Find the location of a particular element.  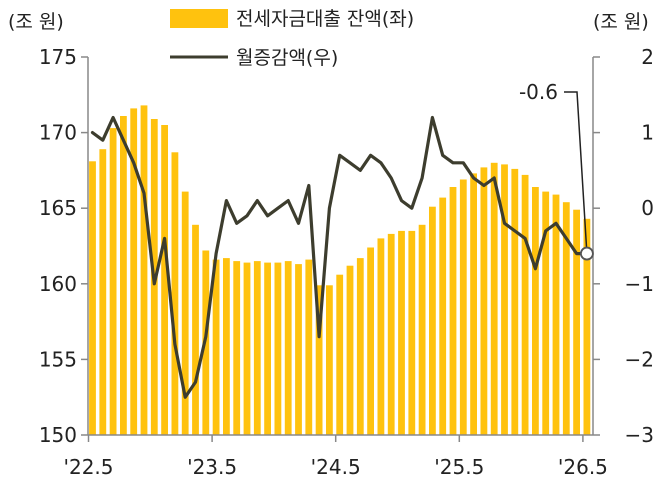

left-tick-label: 155 is located at coordinates (58, 359).